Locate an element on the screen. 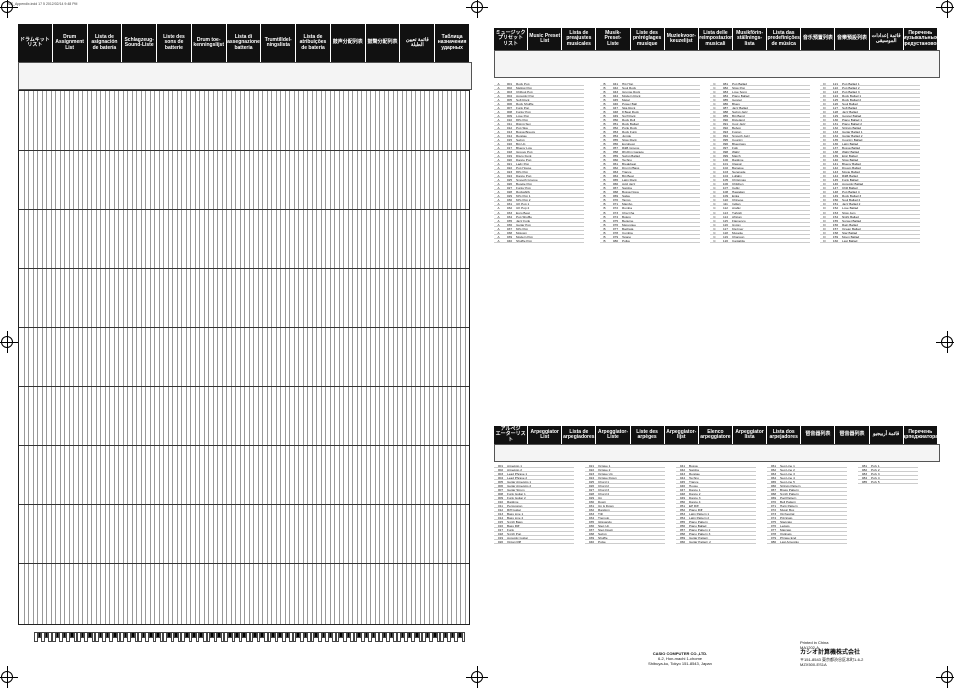  arp-number: 079 is located at coordinates (773, 538).